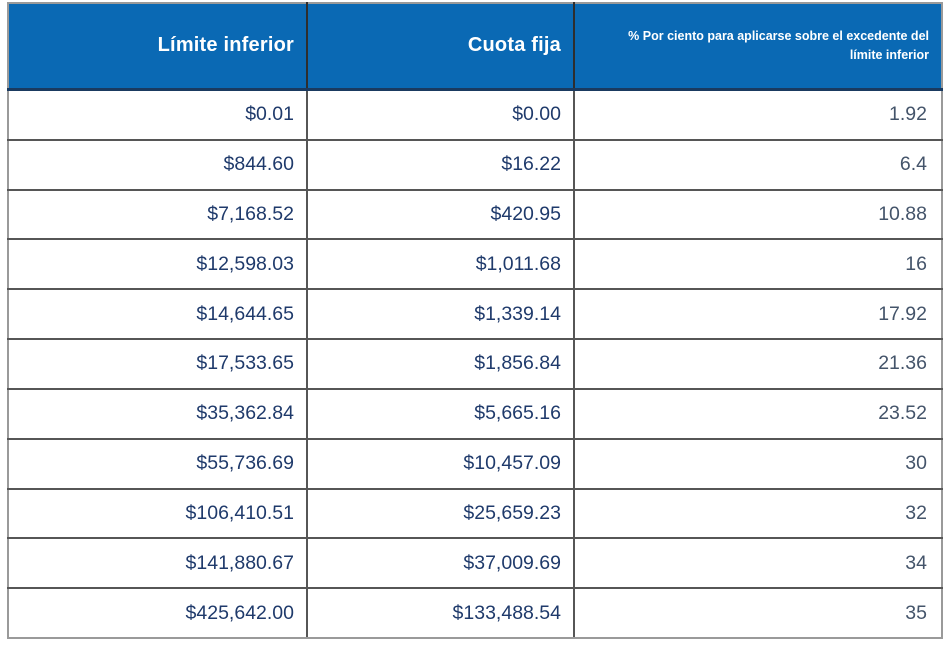  What do you see at coordinates (157, 214) in the screenshot?
I see `cell-limite-inferior: $7,168.52` at bounding box center [157, 214].